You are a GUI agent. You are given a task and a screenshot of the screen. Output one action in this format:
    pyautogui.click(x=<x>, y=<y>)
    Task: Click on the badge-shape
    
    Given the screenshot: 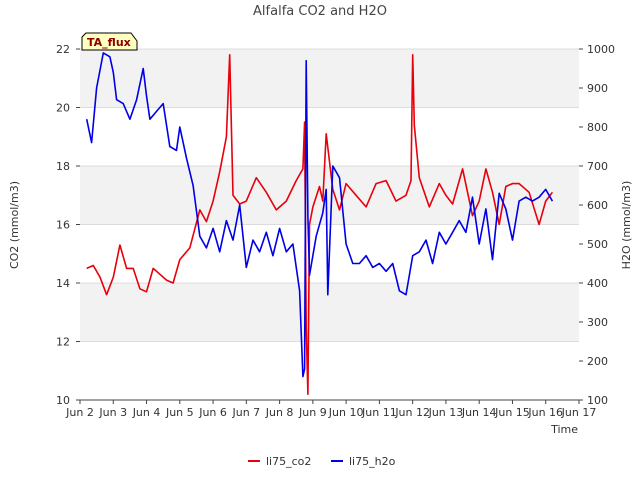 What is the action you would take?
    pyautogui.click(x=109, y=41)
    